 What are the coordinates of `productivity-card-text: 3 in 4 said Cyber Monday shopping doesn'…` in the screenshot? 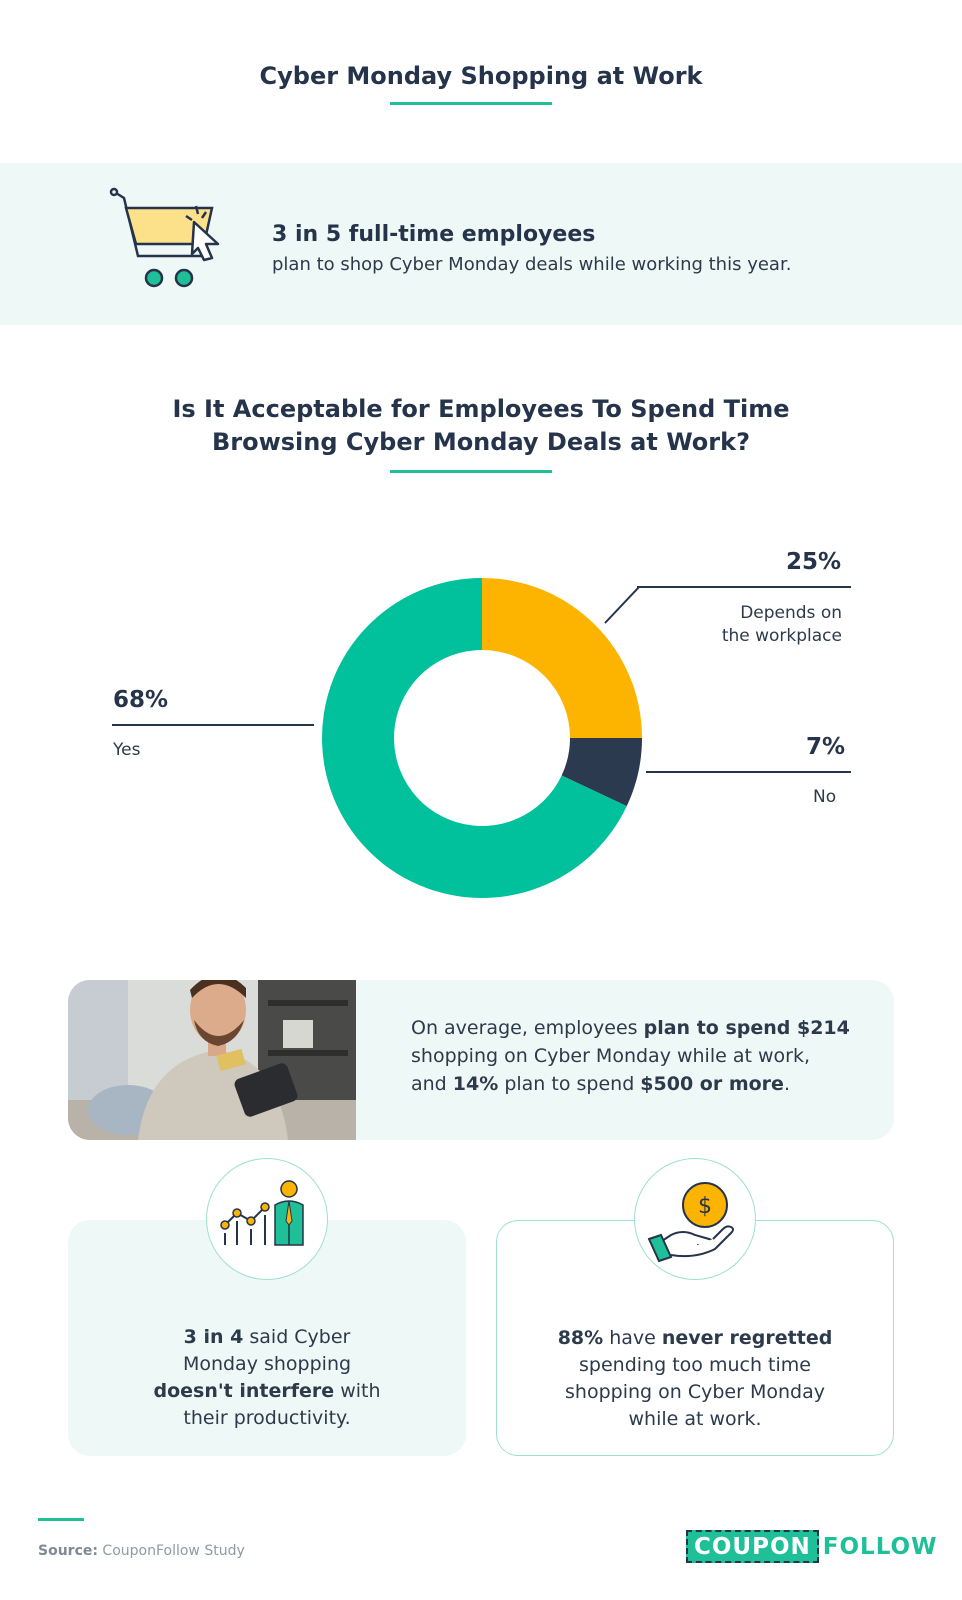 It's located at (267, 1378).